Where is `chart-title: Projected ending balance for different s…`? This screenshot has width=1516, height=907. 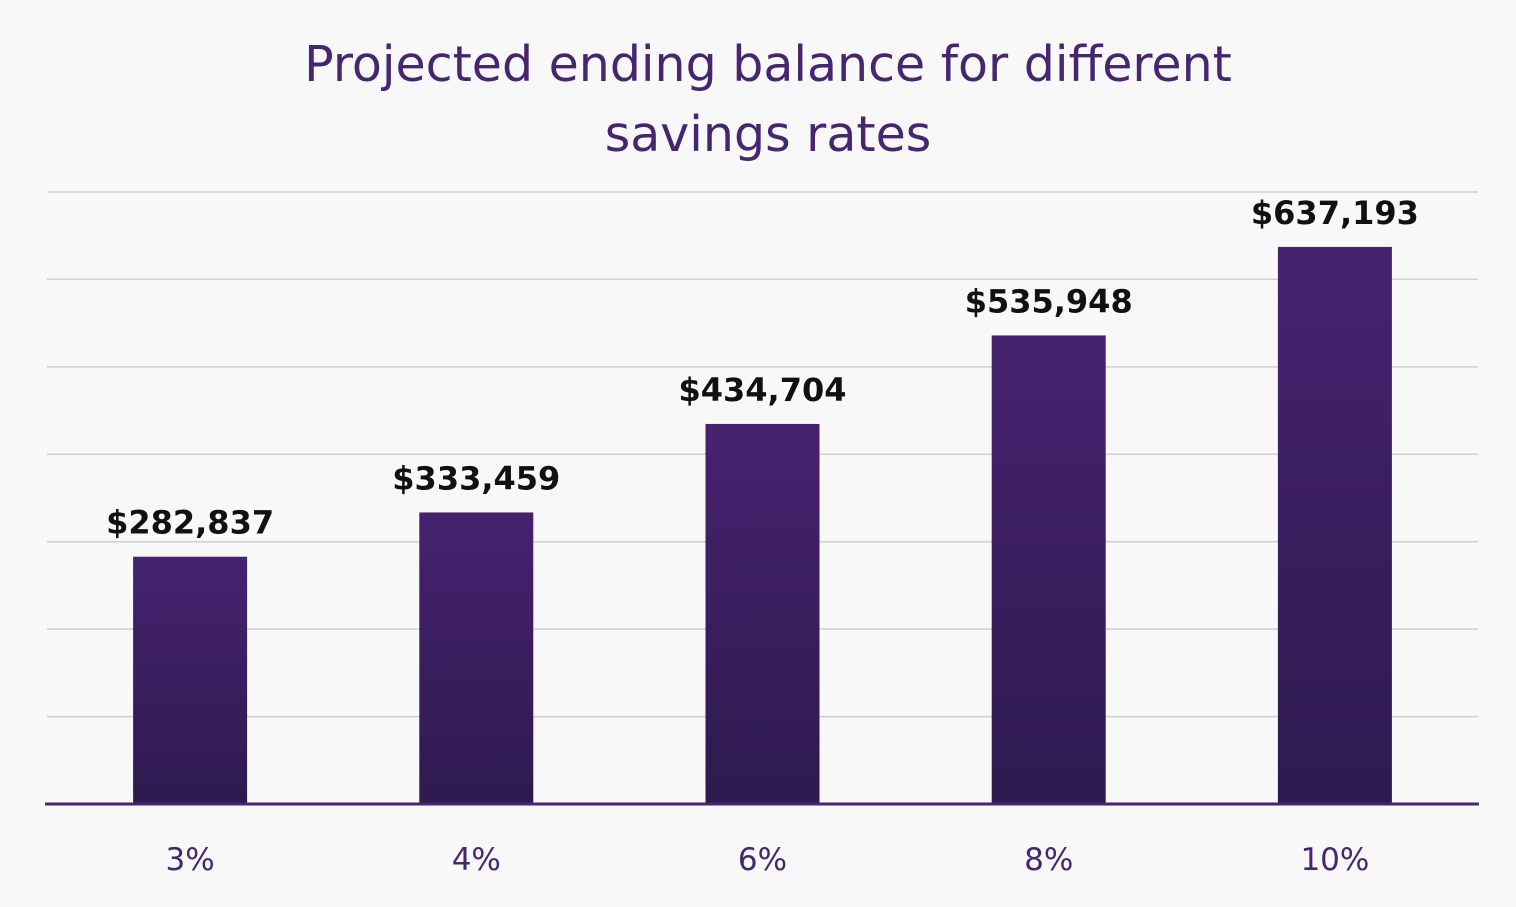 chart-title: Projected ending balance for different s… is located at coordinates (768, 99).